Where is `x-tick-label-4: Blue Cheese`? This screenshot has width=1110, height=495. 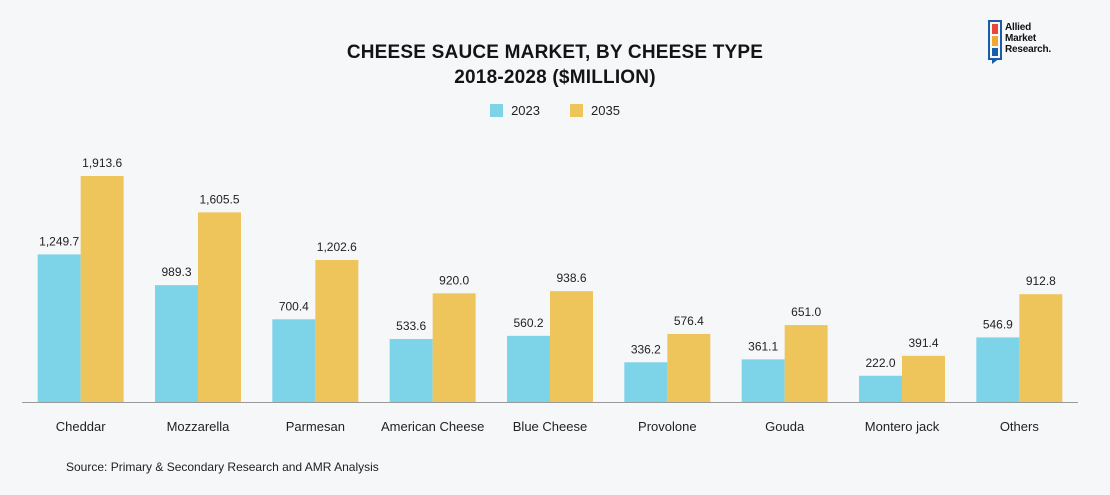 x-tick-label-4: Blue Cheese is located at coordinates (550, 426).